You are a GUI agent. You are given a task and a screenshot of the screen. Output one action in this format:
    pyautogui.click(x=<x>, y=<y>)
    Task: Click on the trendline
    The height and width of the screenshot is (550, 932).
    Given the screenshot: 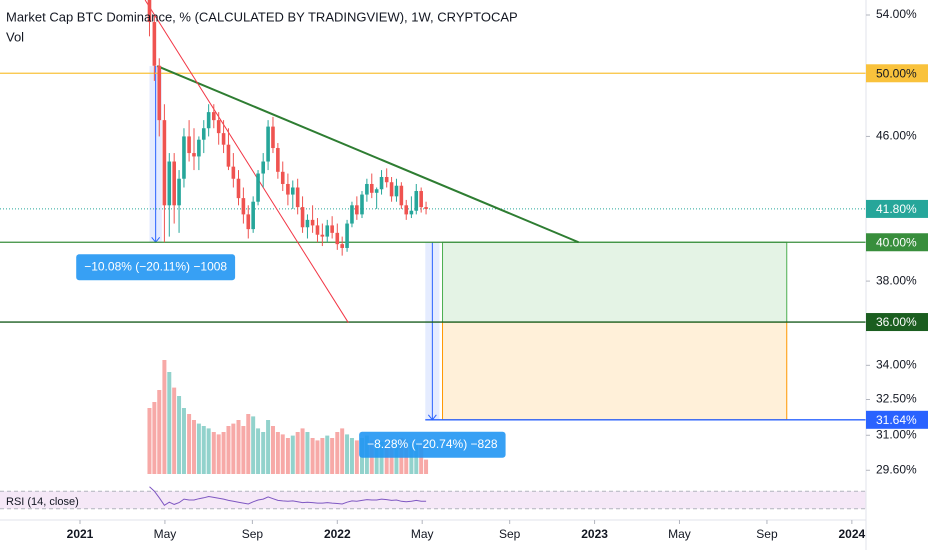 What is the action you would take?
    pyautogui.click(x=246, y=161)
    